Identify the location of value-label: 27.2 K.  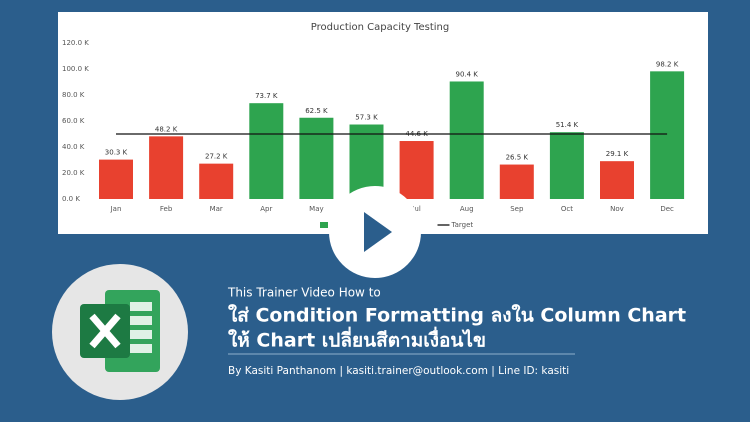
(216, 157).